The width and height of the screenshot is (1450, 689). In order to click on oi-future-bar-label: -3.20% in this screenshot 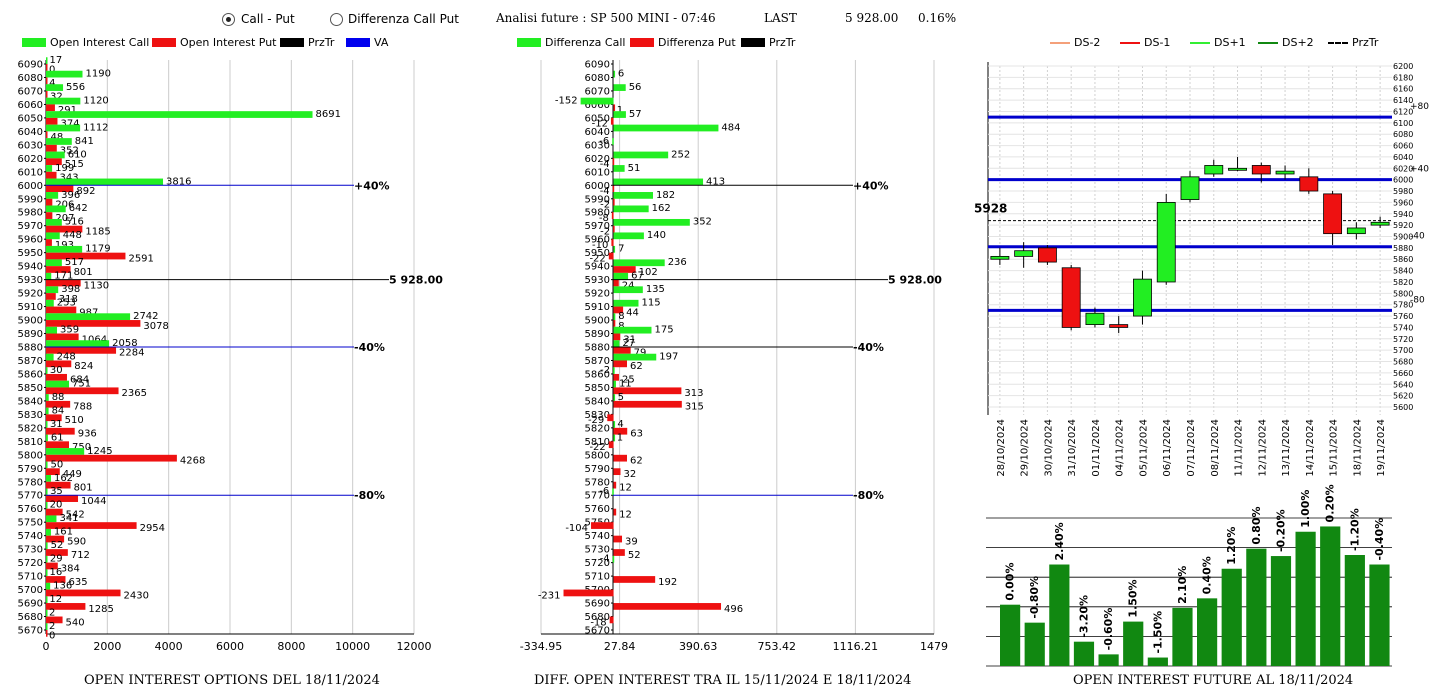, I will do `click(1083, 616)`.